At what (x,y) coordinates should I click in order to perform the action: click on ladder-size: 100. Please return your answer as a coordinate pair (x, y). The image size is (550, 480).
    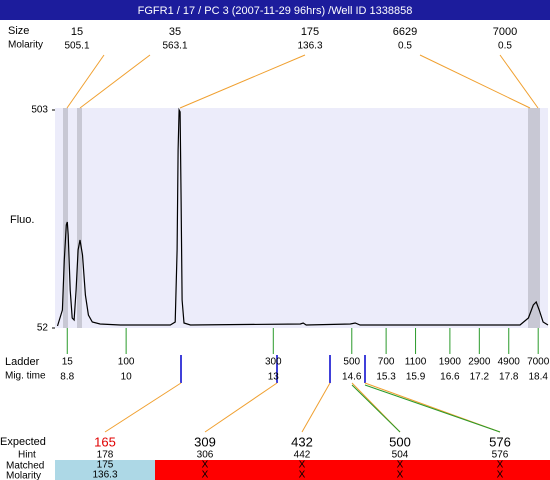
    Looking at the image, I should click on (126, 362).